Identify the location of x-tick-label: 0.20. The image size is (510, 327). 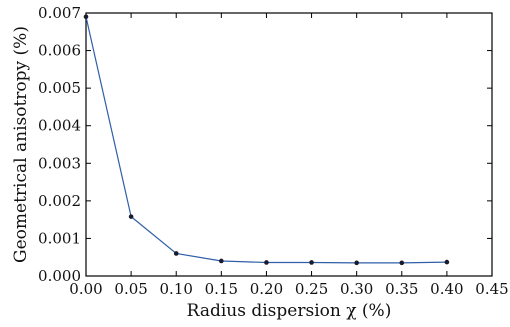
(266, 289).